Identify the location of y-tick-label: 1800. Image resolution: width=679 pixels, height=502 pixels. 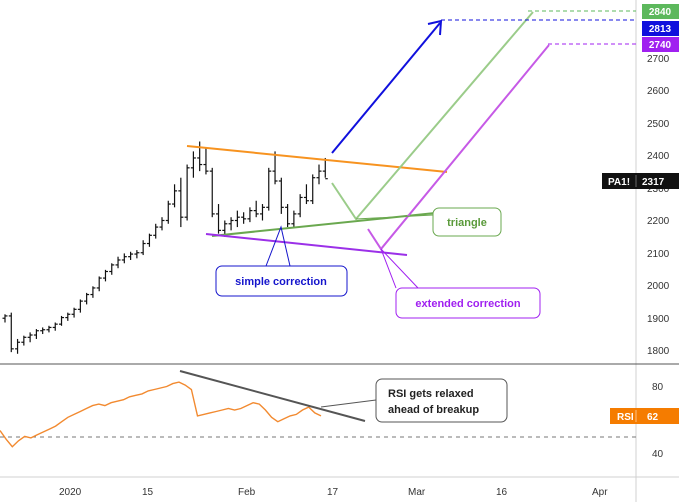
(658, 351).